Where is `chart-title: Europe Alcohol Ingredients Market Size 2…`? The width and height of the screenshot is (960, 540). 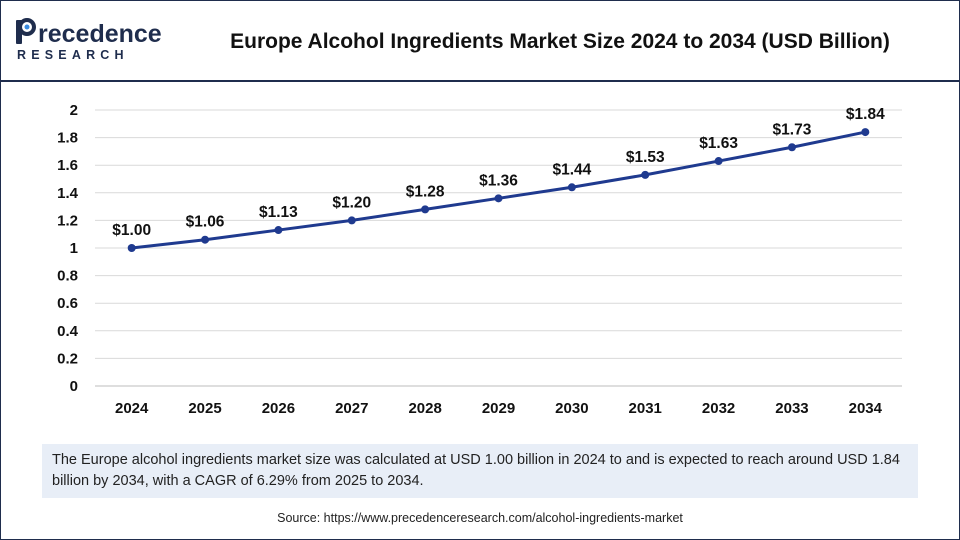 chart-title: Europe Alcohol Ingredients Market Size 2… is located at coordinates (560, 41).